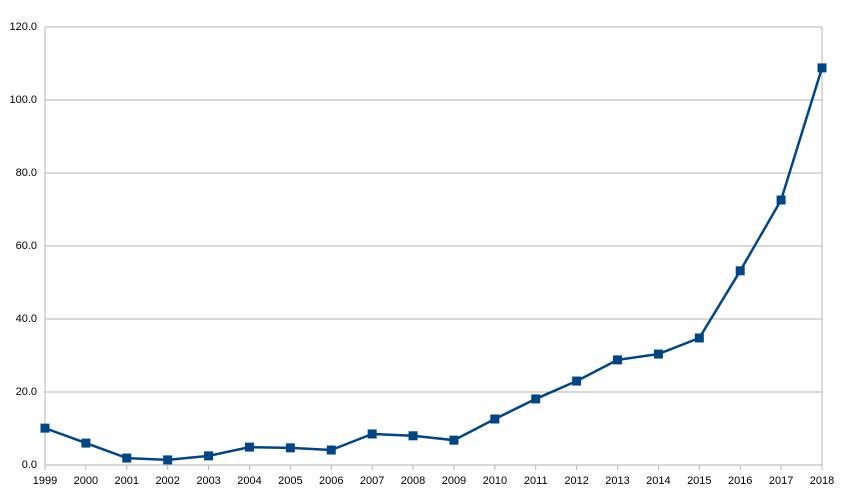  I want to click on x-tick-label: 2003, so click(208, 481).